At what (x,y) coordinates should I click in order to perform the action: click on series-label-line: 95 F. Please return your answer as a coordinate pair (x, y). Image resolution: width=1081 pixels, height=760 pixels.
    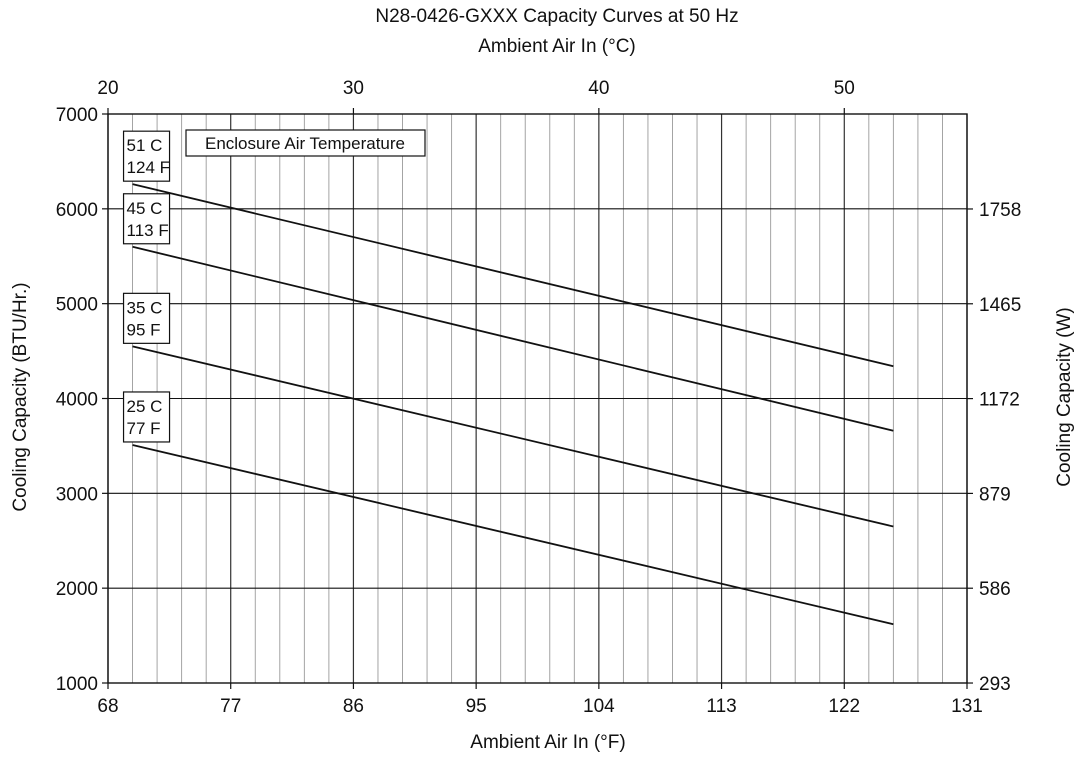
    Looking at the image, I should click on (144, 329).